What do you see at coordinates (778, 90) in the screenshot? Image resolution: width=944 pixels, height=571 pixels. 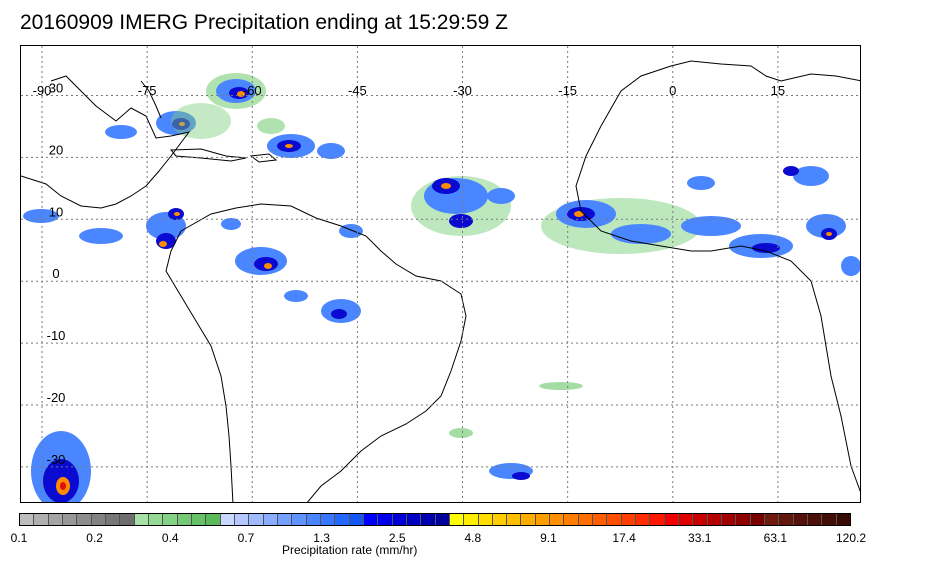 I see `longitude-label: 15` at bounding box center [778, 90].